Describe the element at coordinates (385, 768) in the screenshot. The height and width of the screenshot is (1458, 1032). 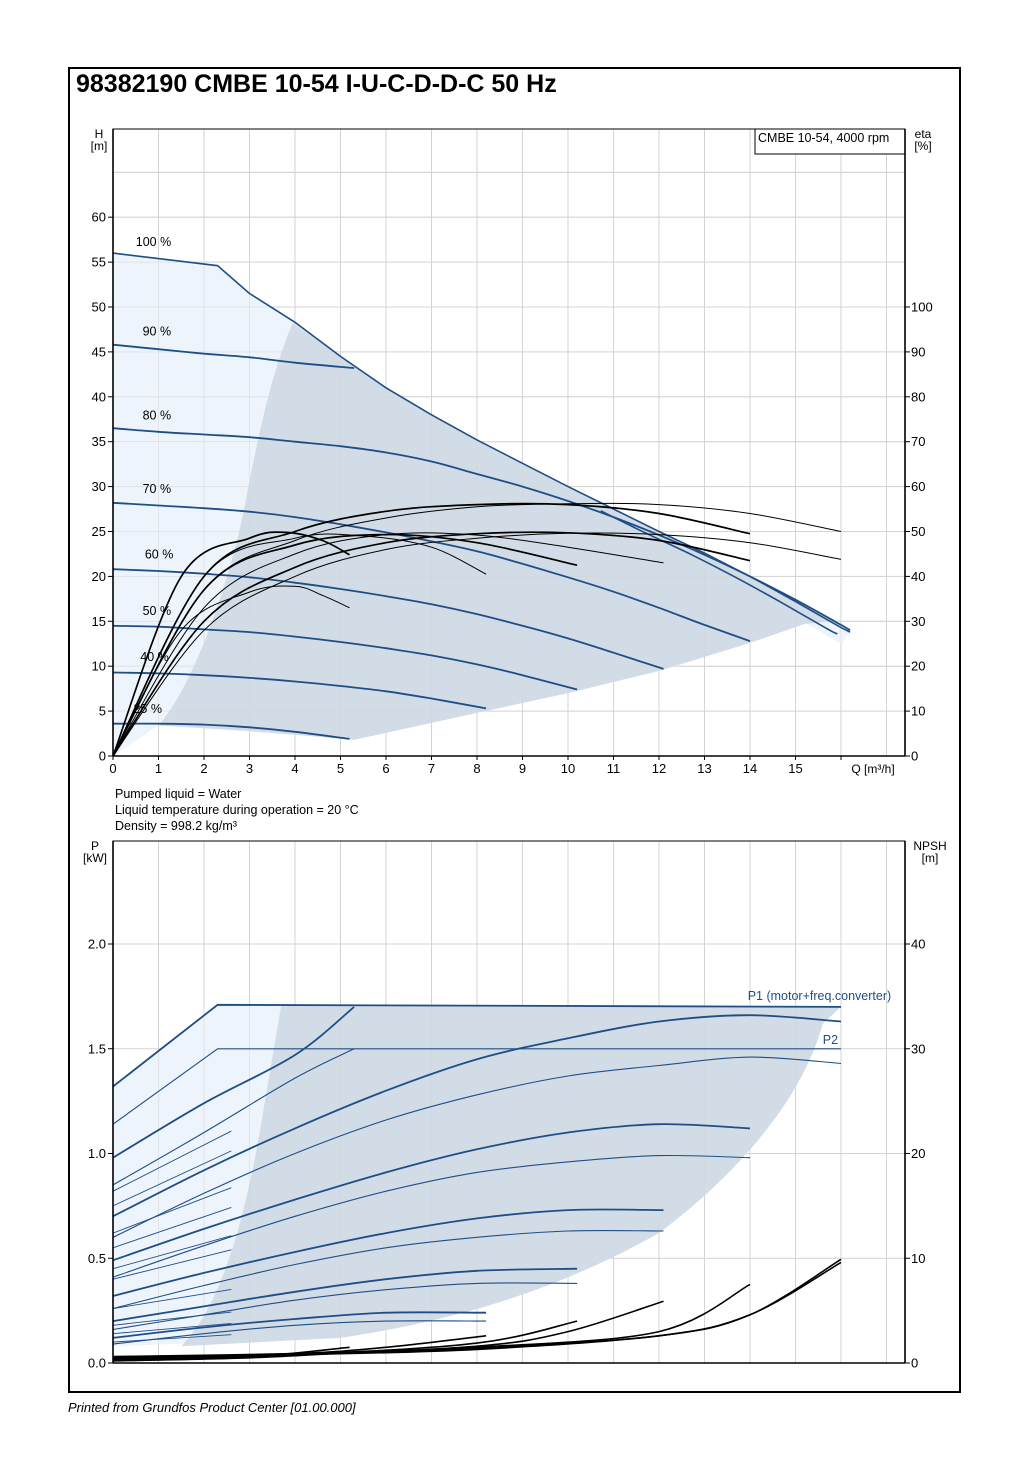
I see `x-tick-label: 6` at that location.